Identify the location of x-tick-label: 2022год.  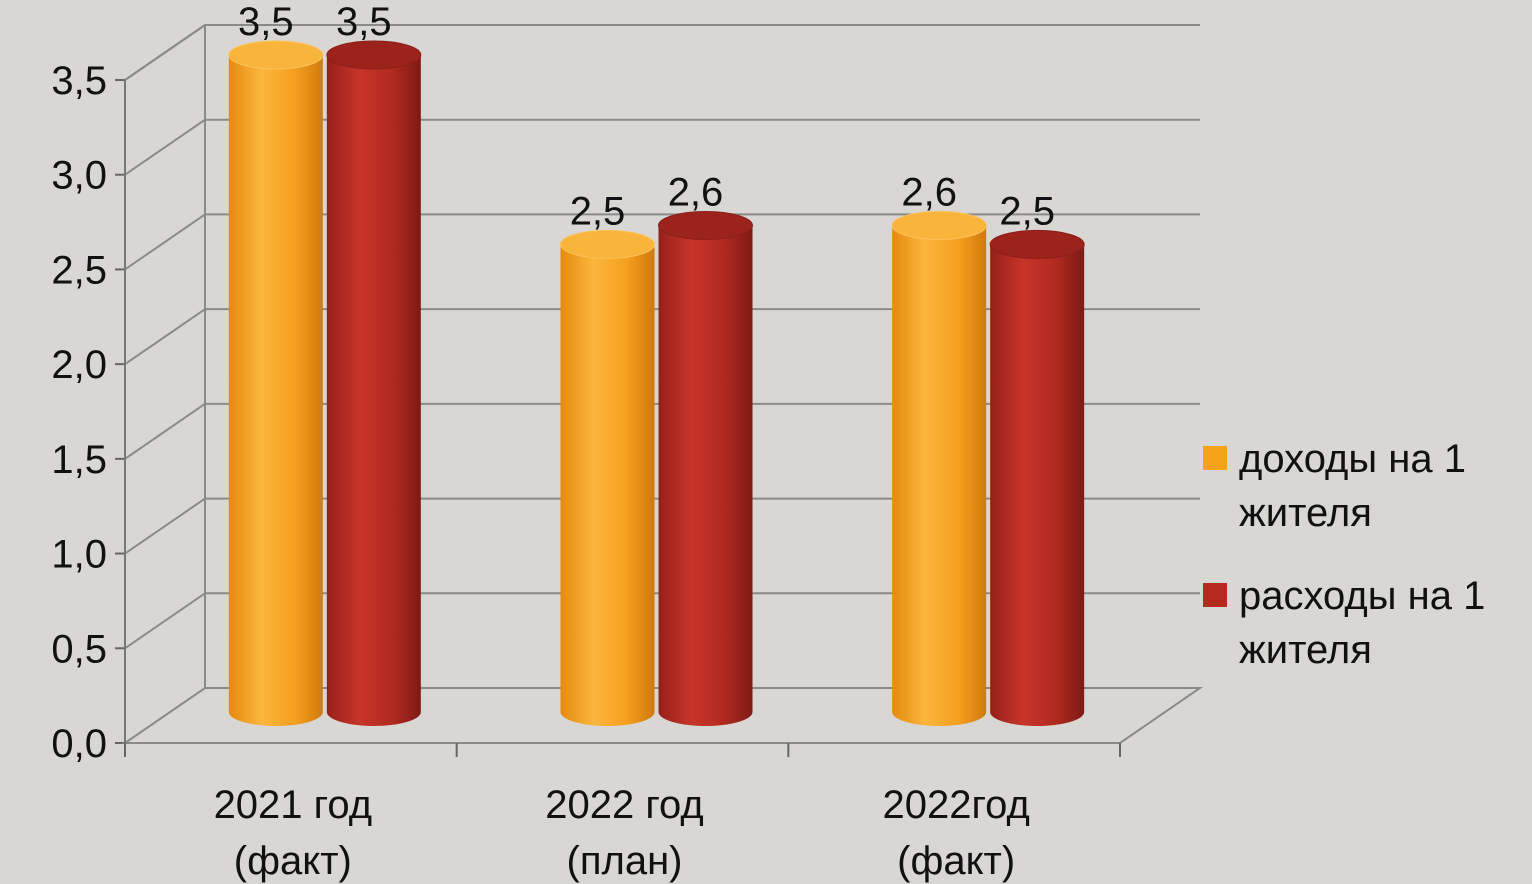
(955, 805).